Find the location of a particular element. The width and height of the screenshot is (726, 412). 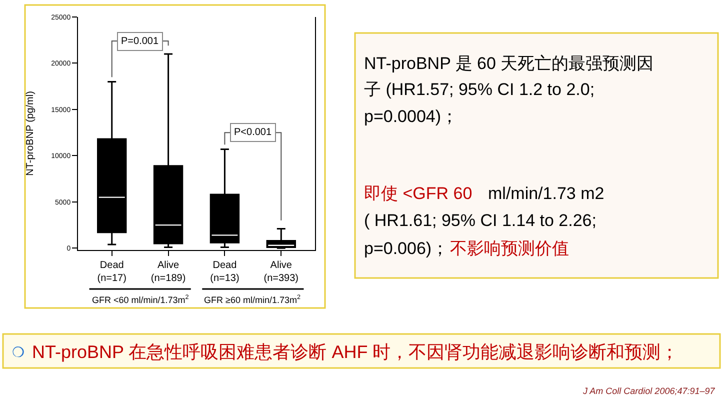

text: GFR ≥60 ml/min/1.73m$^{2}$ is located at coordinates (252, 299).